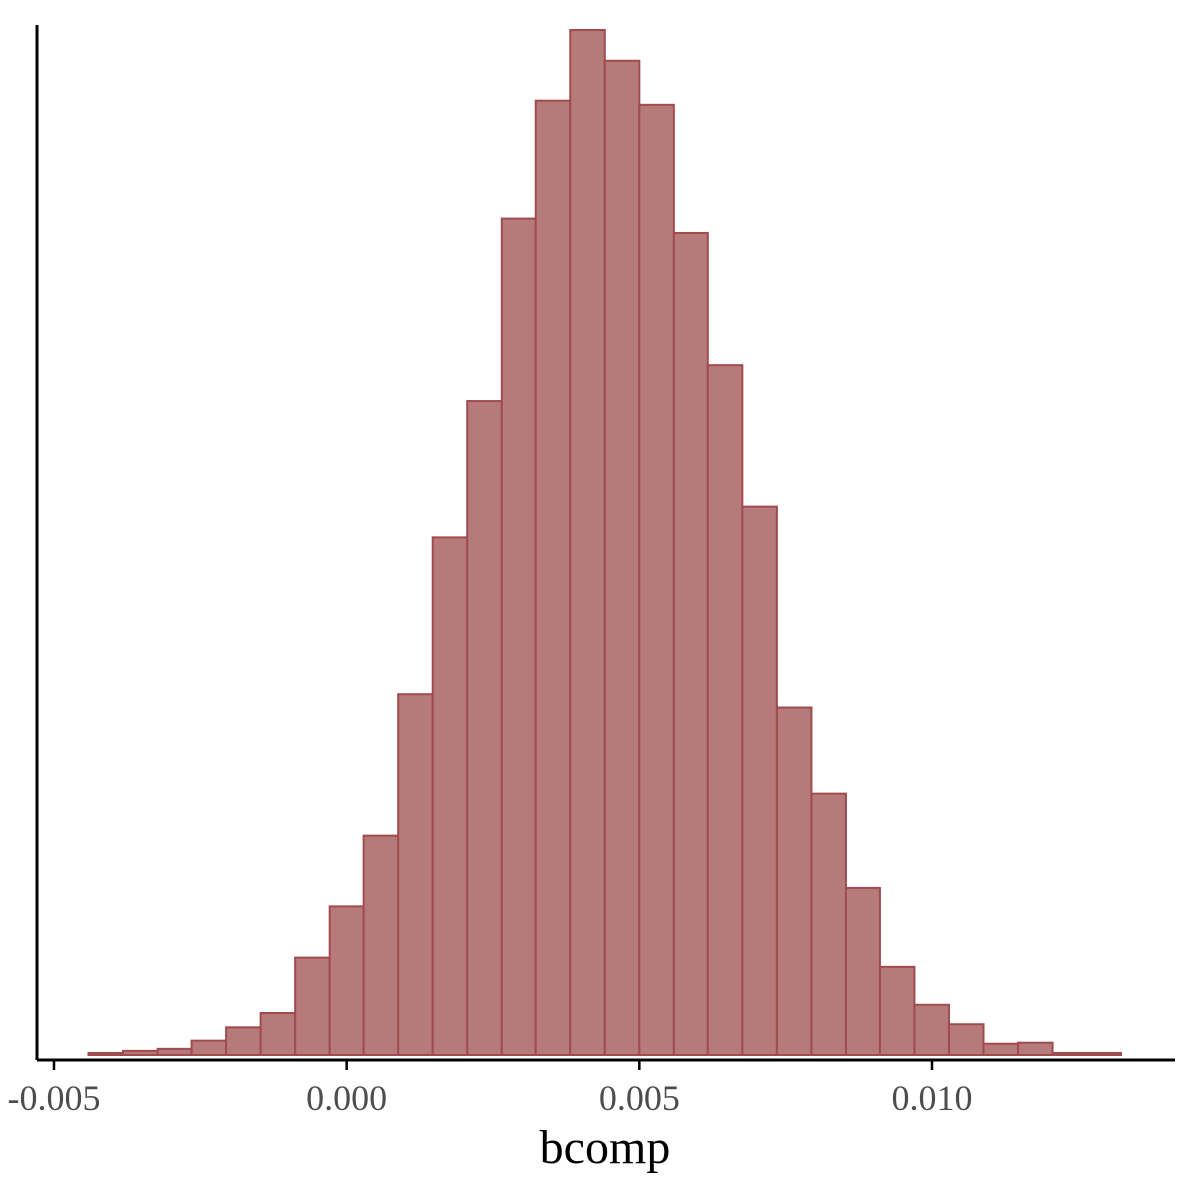 The image size is (1200, 1200). I want to click on x-tick-label: -0.005, so click(54, 1098).